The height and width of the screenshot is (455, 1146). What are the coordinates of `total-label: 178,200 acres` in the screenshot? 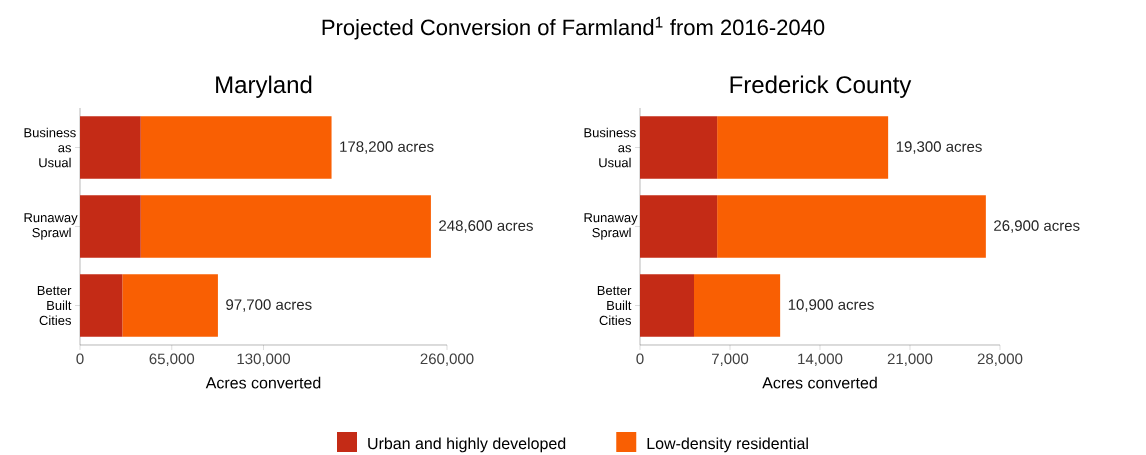 It's located at (387, 147).